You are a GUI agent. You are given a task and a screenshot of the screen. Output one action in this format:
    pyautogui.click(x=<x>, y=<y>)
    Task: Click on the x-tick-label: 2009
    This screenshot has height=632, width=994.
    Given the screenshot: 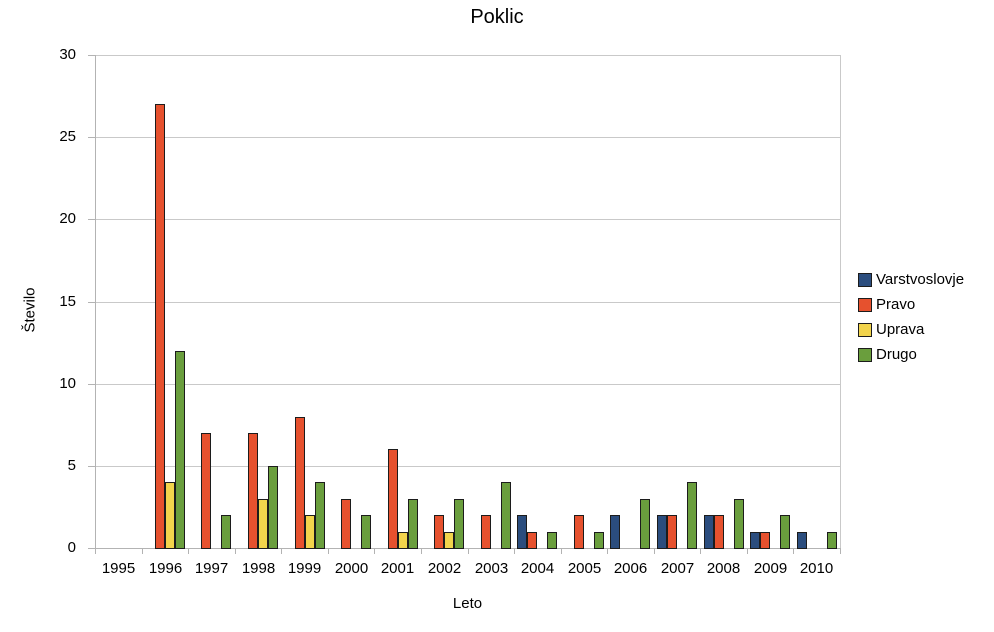 What is the action you would take?
    pyautogui.click(x=770, y=568)
    